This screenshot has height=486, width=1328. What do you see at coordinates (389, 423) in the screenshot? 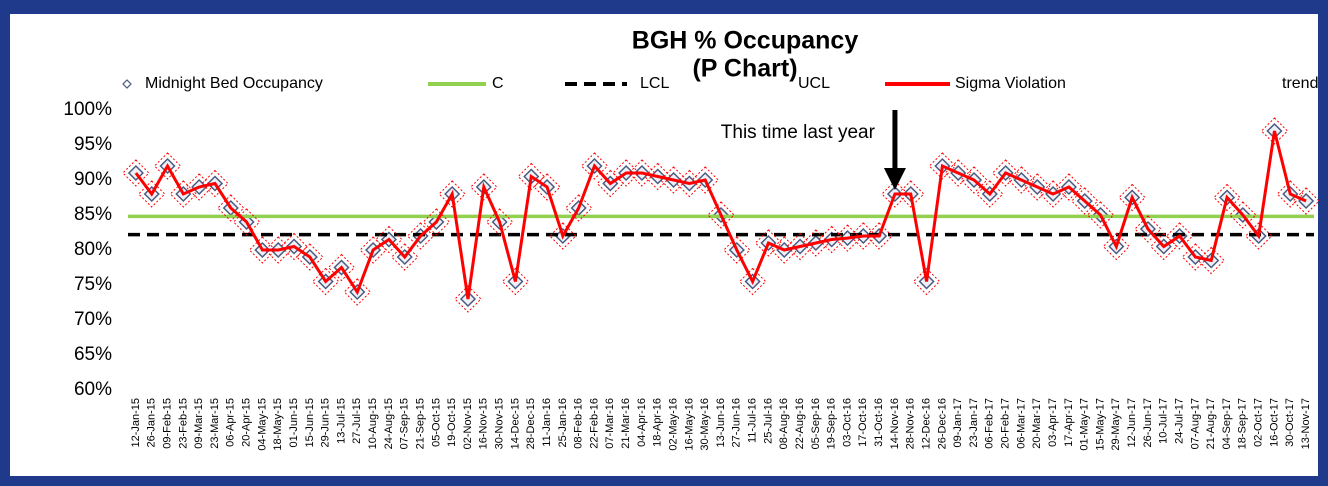
I see `x-tick-label: 24-Aug-15` at bounding box center [389, 423].